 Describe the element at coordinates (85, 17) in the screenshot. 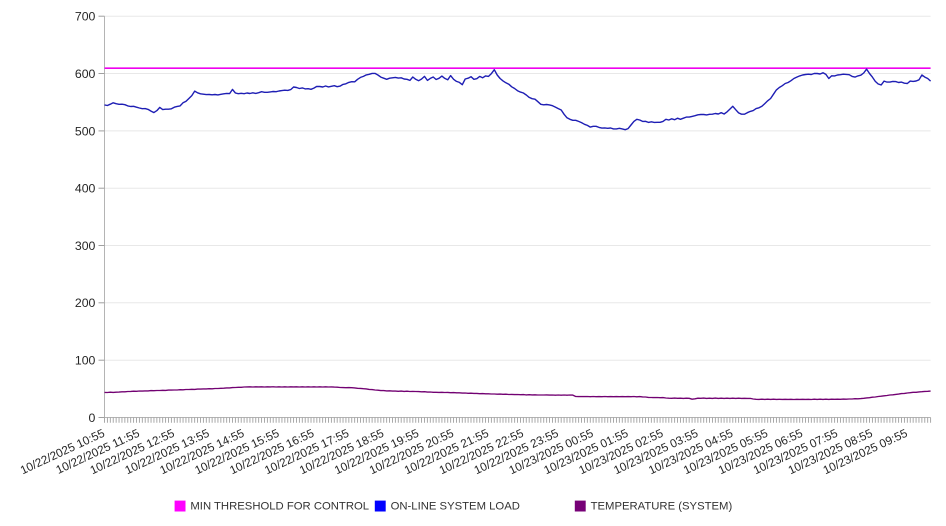

I see `svg-text: 700` at that location.